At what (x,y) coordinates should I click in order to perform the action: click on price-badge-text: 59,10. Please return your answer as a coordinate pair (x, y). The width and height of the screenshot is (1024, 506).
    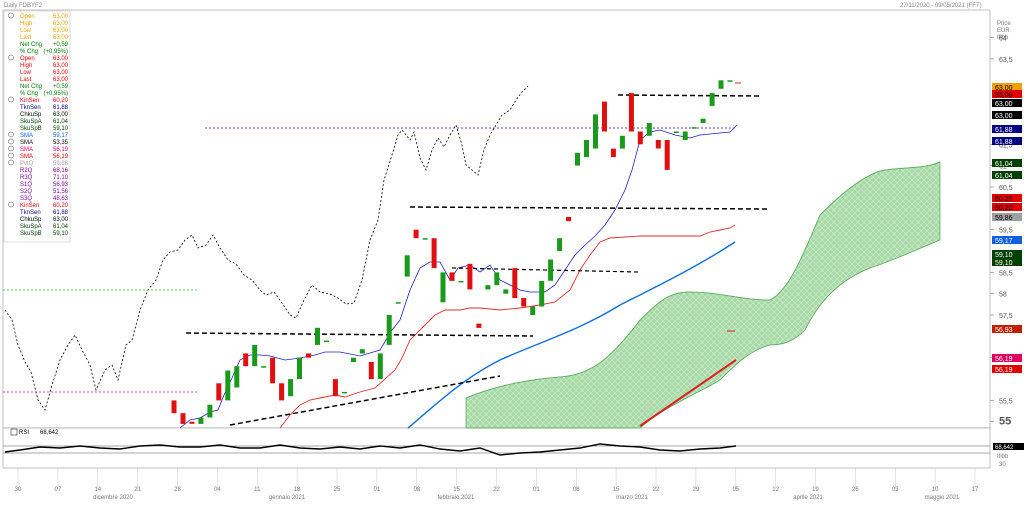
    Looking at the image, I should click on (1004, 255).